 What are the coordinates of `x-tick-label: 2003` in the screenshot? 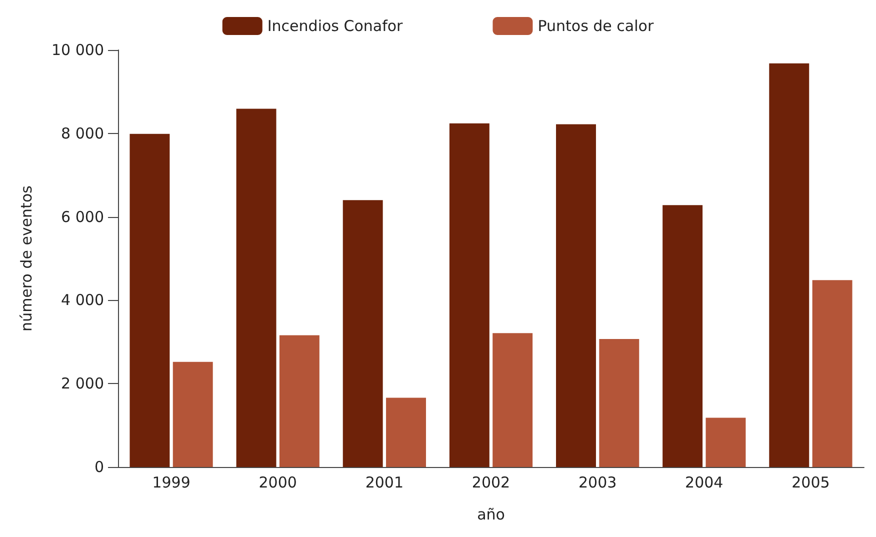 It's located at (597, 483).